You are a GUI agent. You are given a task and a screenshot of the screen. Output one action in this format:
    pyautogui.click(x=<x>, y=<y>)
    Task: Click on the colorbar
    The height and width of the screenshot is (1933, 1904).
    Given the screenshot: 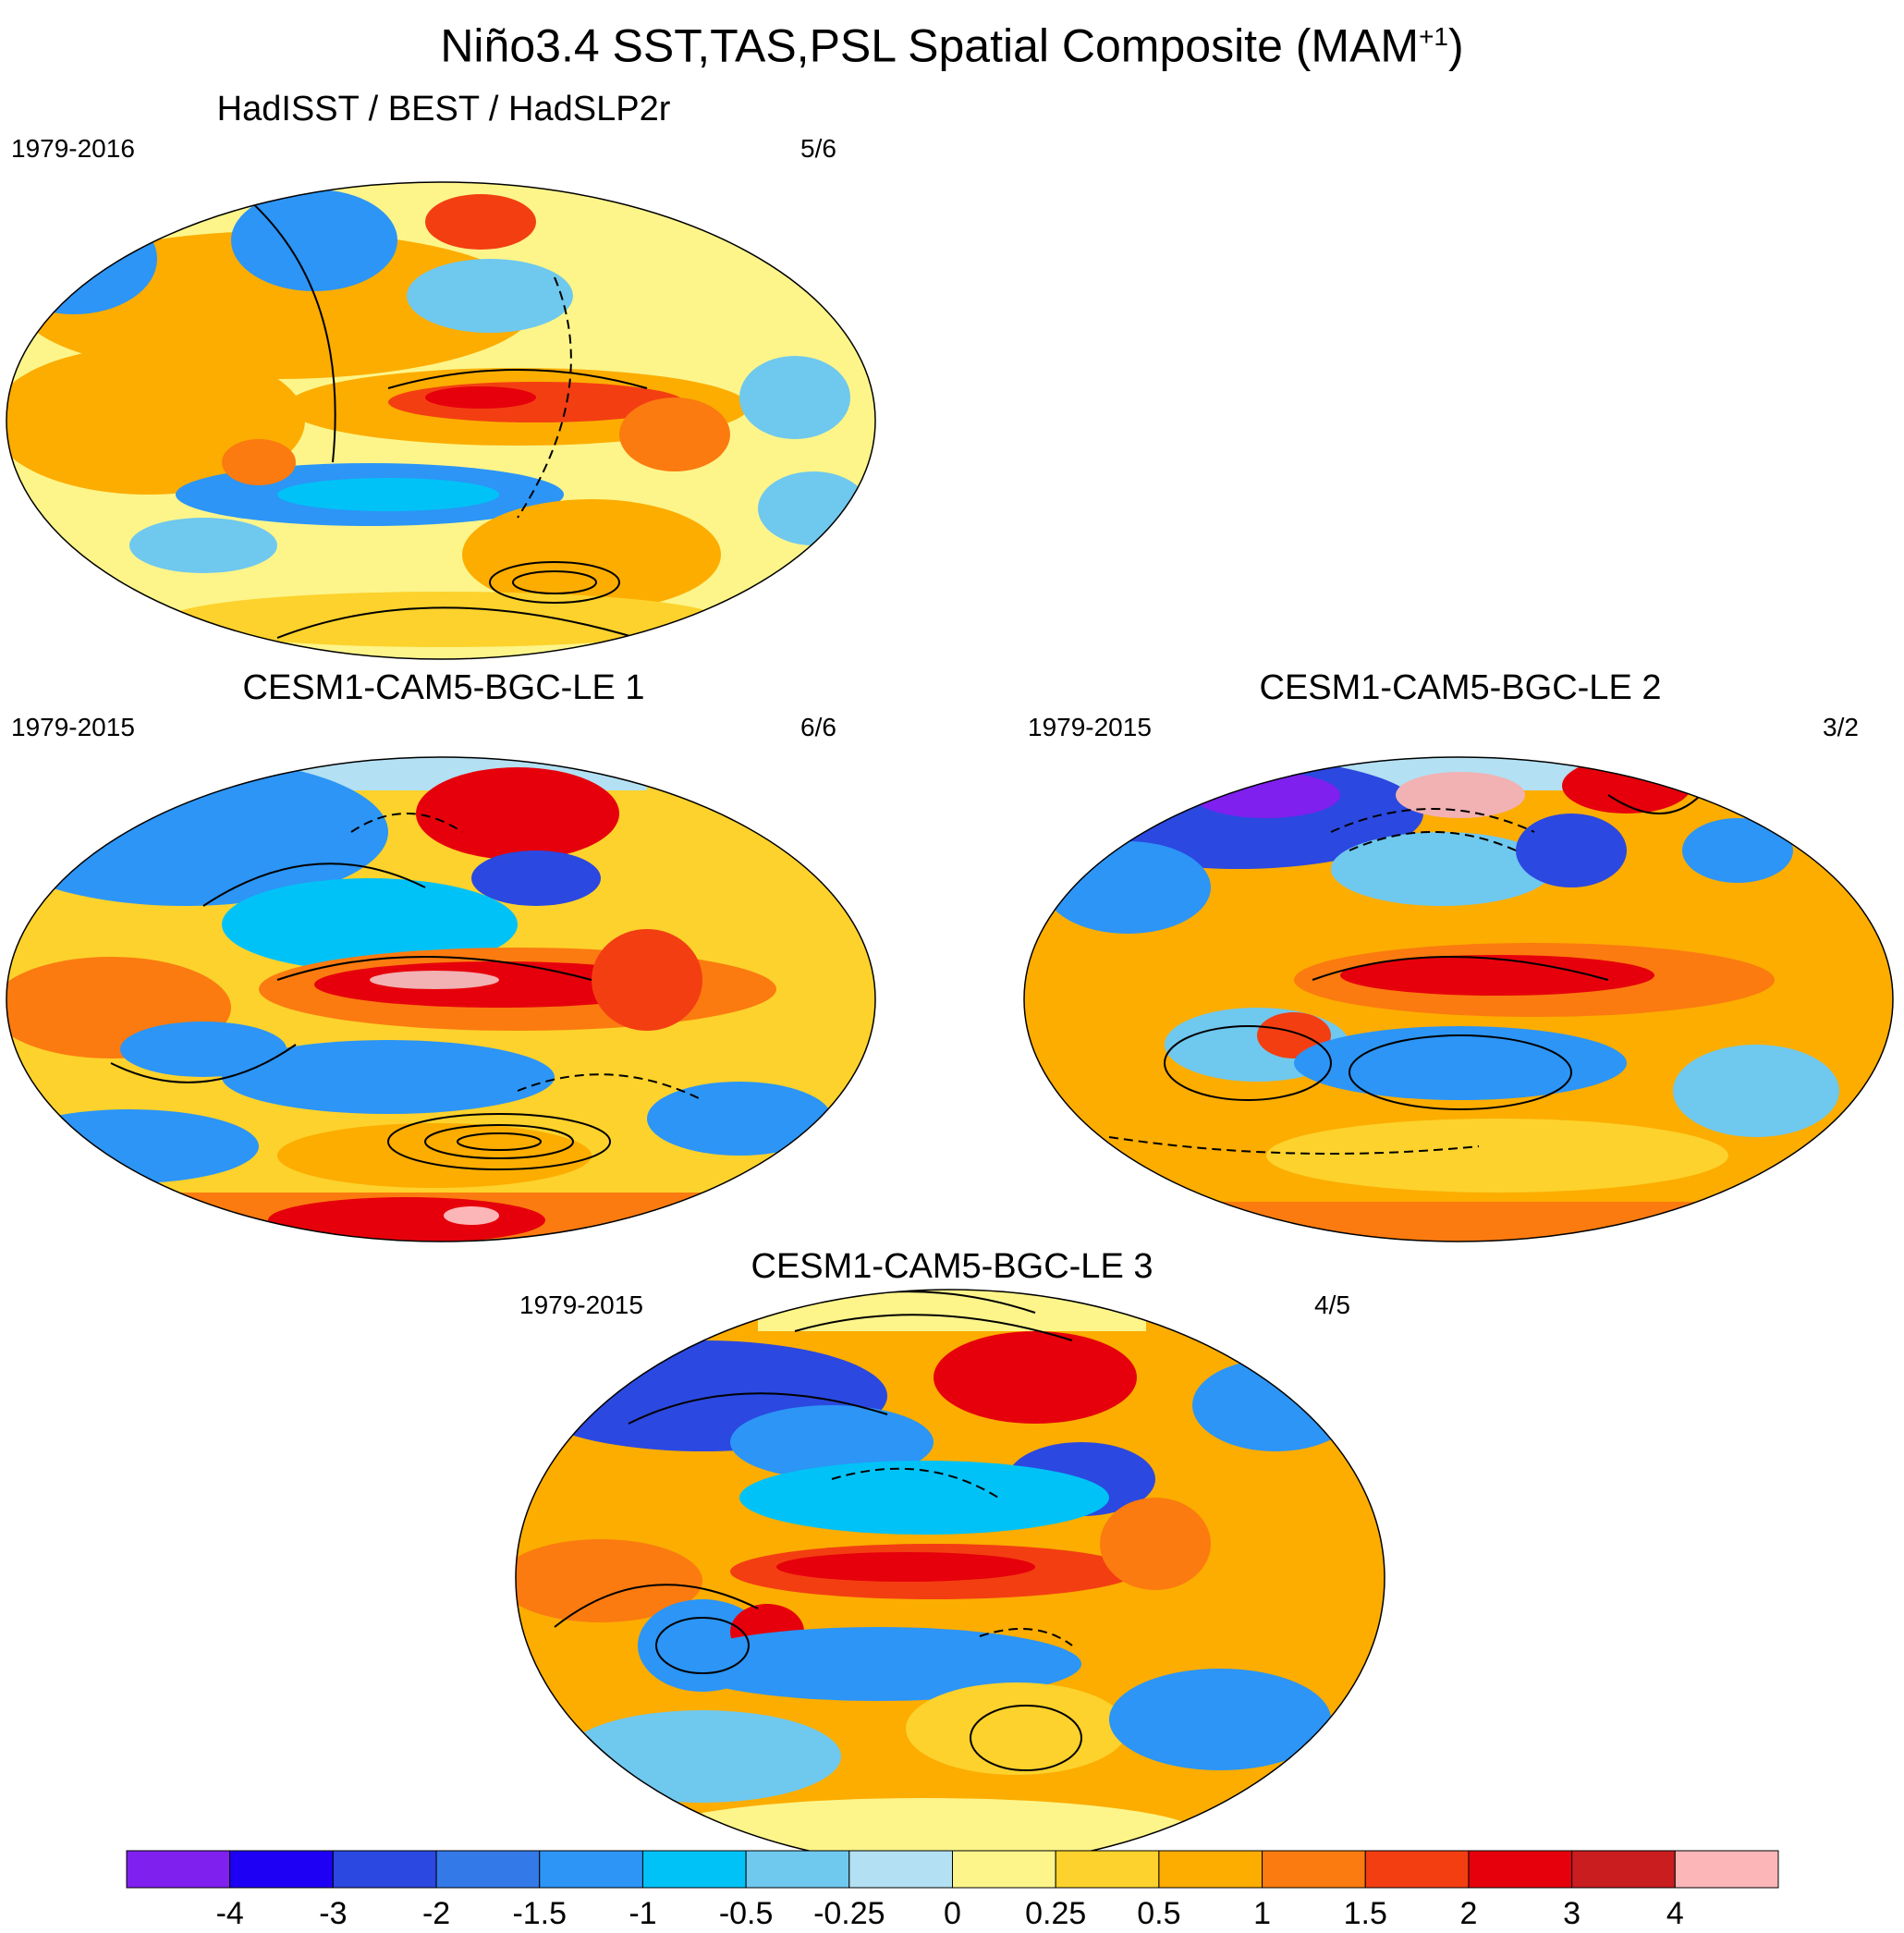 What is the action you would take?
    pyautogui.click(x=952, y=1869)
    